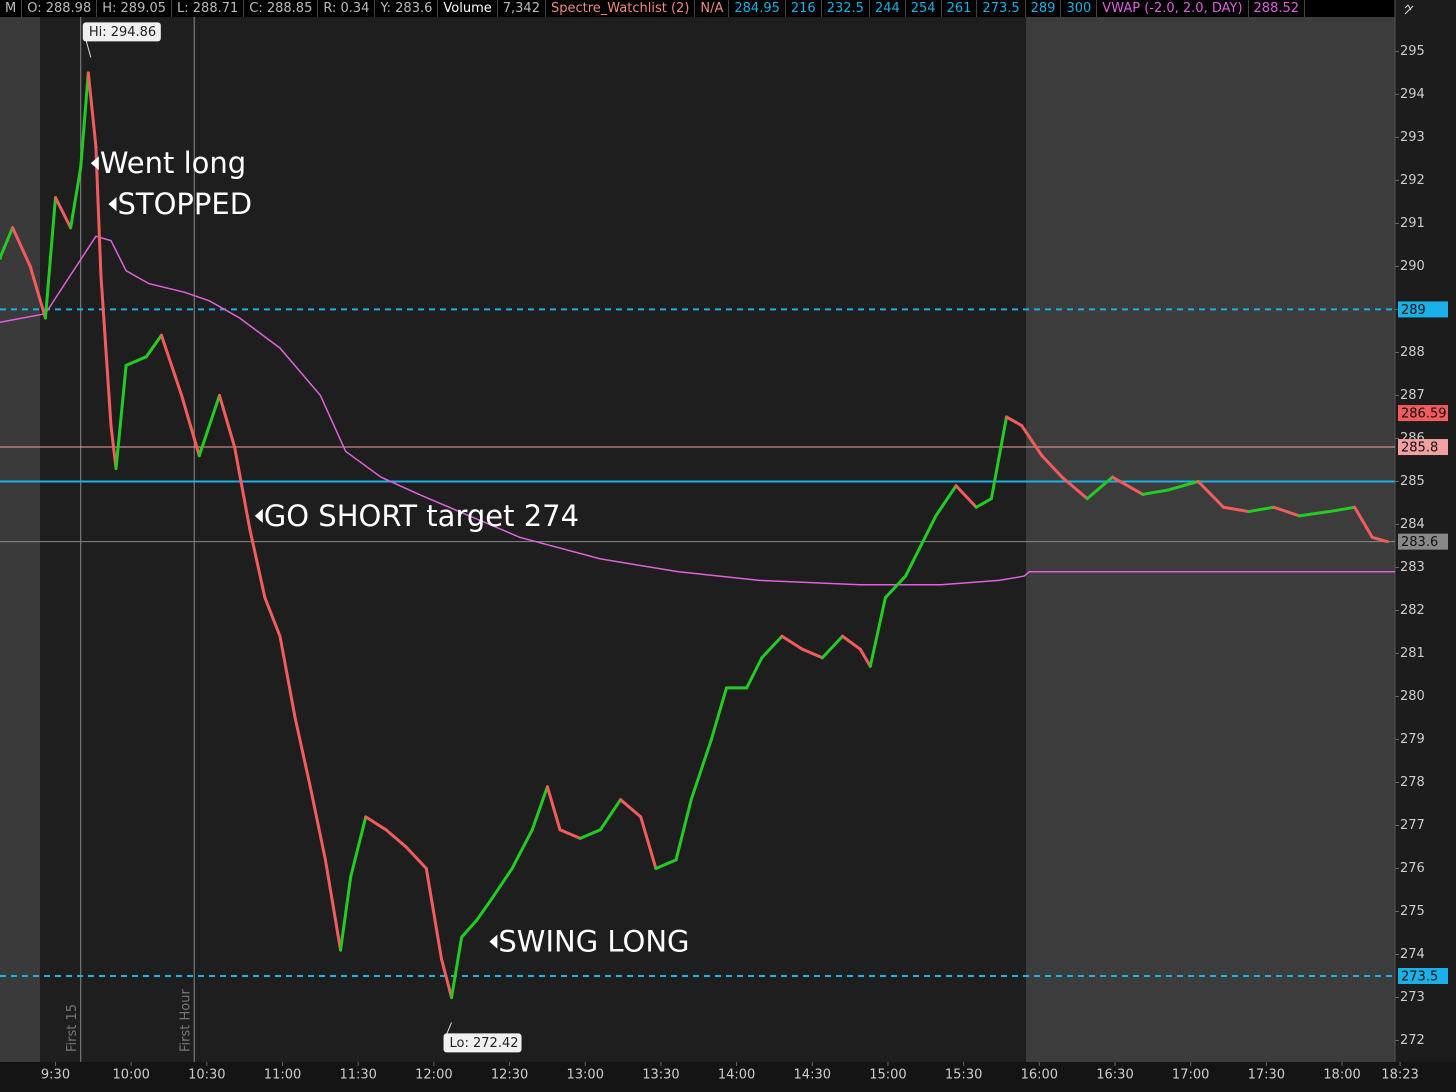 This screenshot has height=1092, width=1456. Describe the element at coordinates (186, 1020) in the screenshot. I see `marker-label: First Hour` at that location.